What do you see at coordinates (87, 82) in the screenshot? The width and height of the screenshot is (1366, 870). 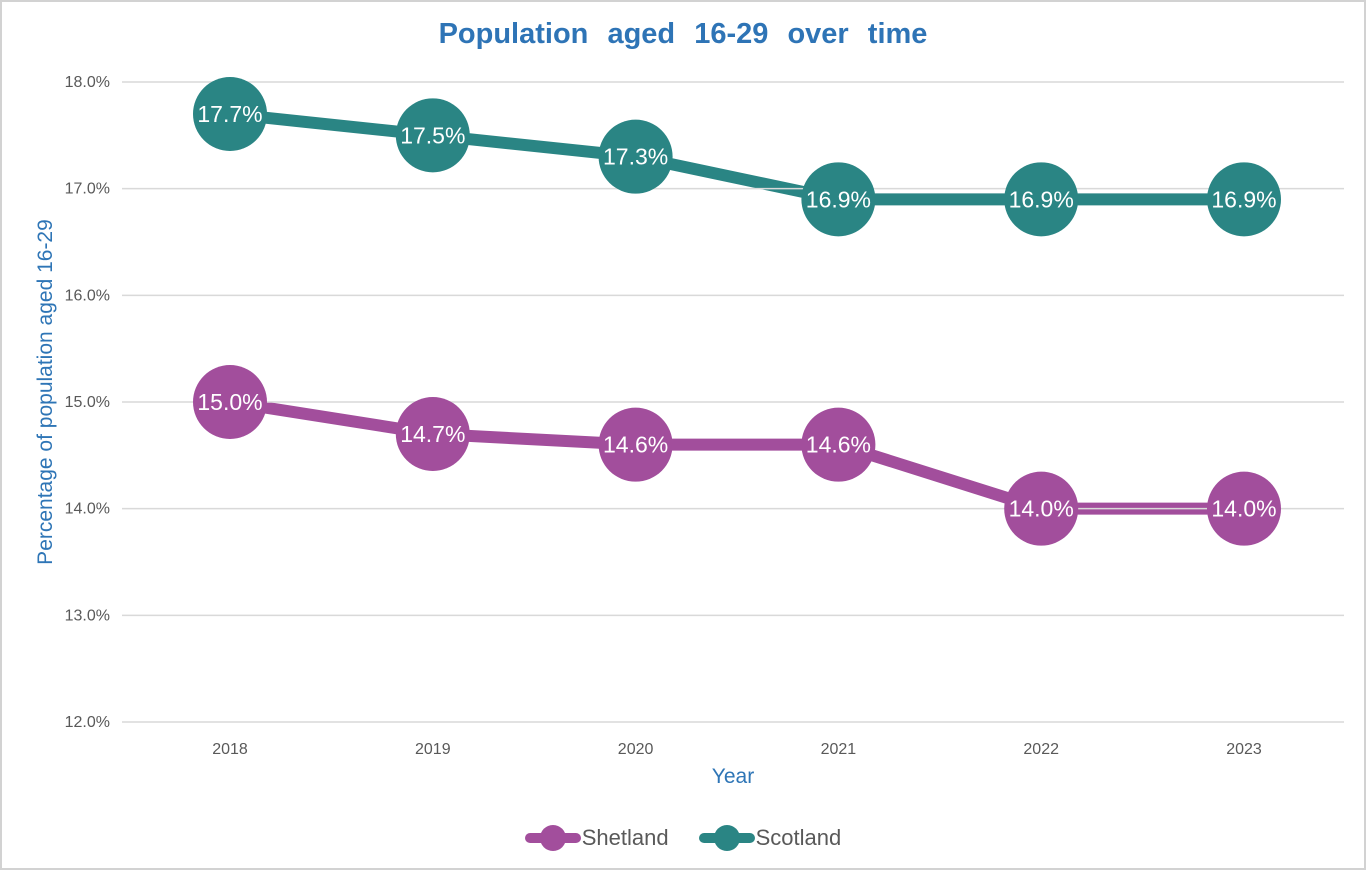 I see `y-tick-label: 18.0%` at bounding box center [87, 82].